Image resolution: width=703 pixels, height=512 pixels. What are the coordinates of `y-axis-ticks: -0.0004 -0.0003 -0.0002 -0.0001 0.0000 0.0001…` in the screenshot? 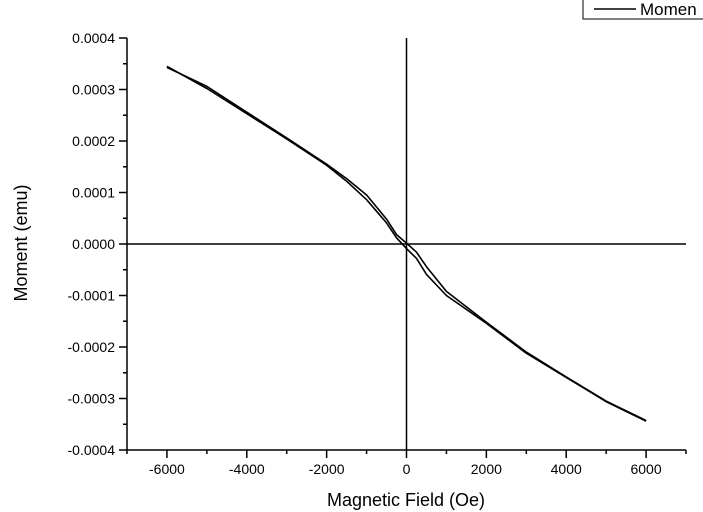 It's located at (97, 244).